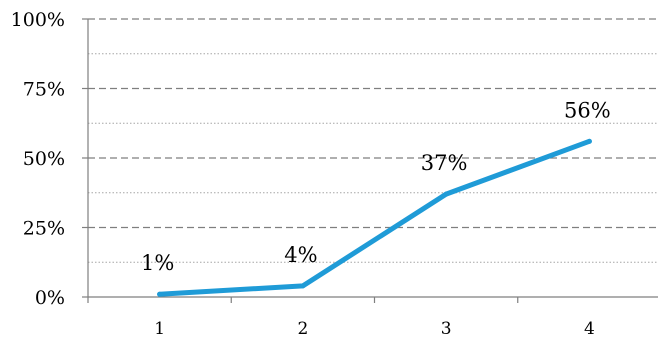 This screenshot has width=660, height=342. Describe the element at coordinates (444, 163) in the screenshot. I see `data-label: 37%` at that location.